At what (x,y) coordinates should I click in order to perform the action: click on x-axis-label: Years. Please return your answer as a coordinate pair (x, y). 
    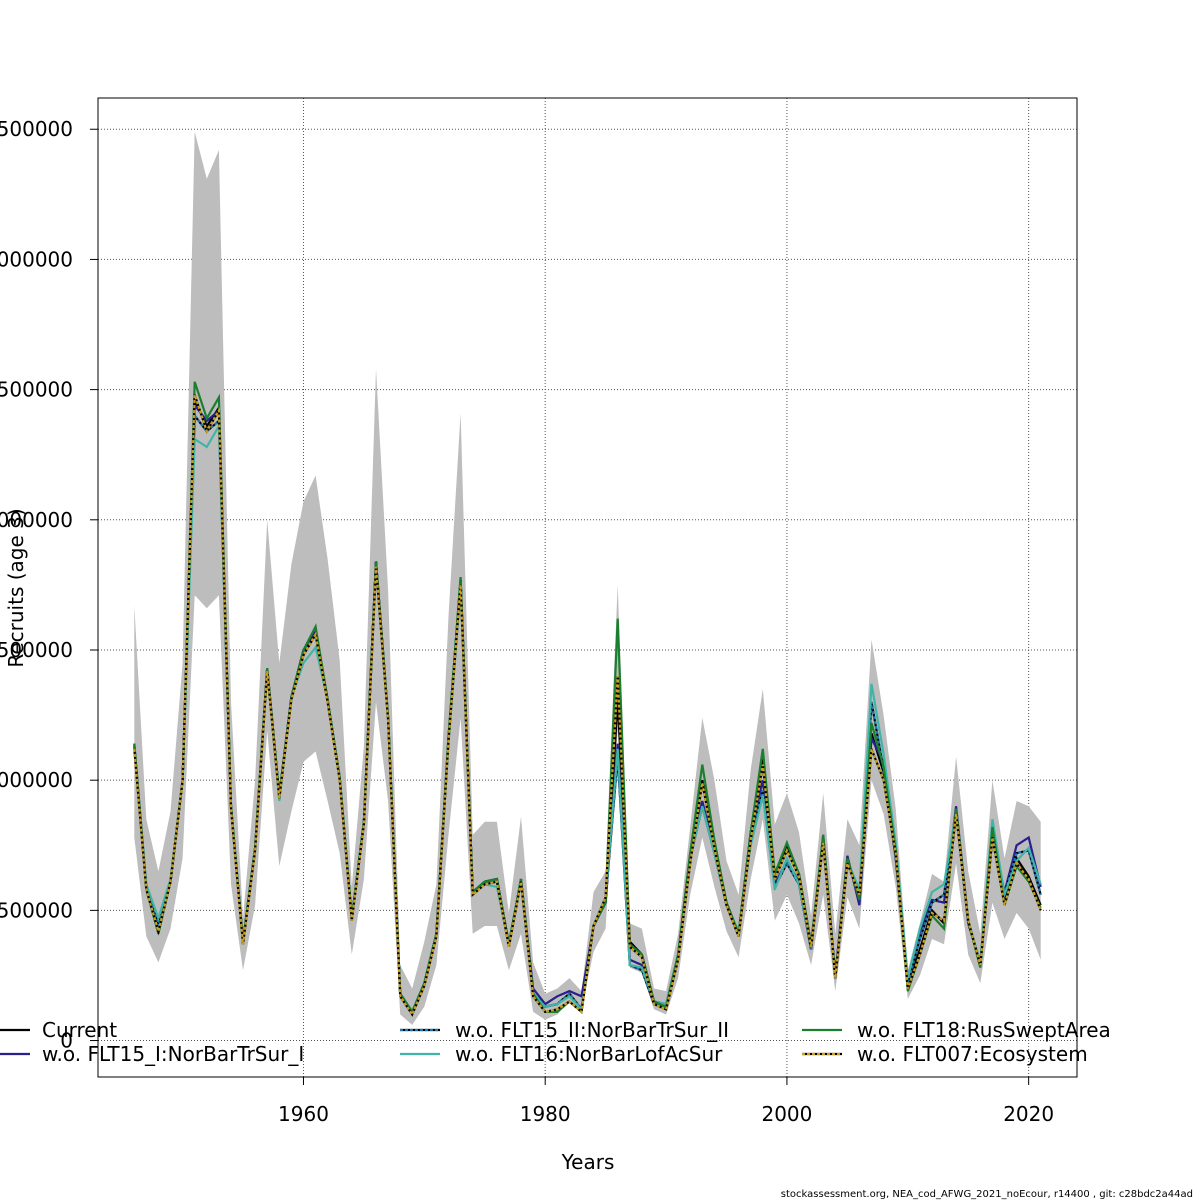
    Looking at the image, I should click on (588, 1162).